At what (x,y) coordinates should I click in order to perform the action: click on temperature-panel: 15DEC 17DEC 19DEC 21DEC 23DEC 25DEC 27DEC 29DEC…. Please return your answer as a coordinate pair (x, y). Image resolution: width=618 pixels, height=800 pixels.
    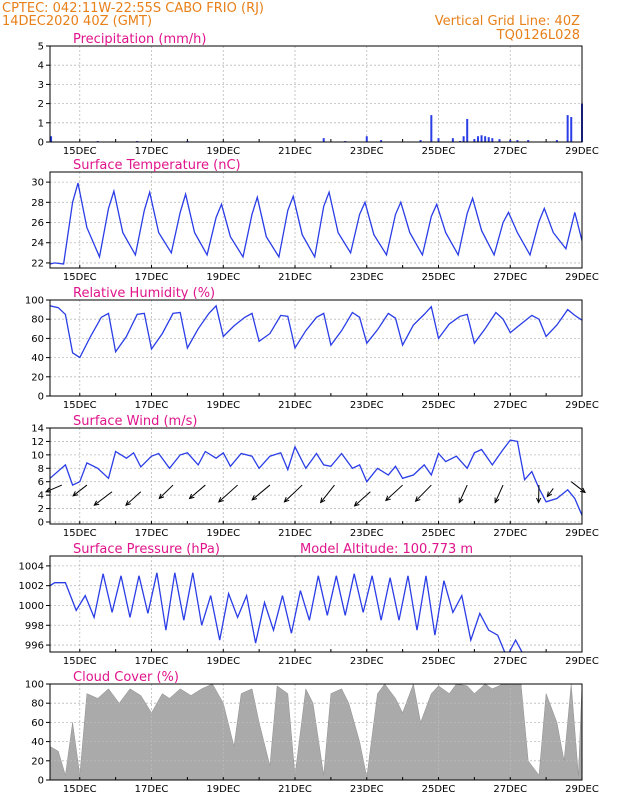
    Looking at the image, I should click on (315, 220).